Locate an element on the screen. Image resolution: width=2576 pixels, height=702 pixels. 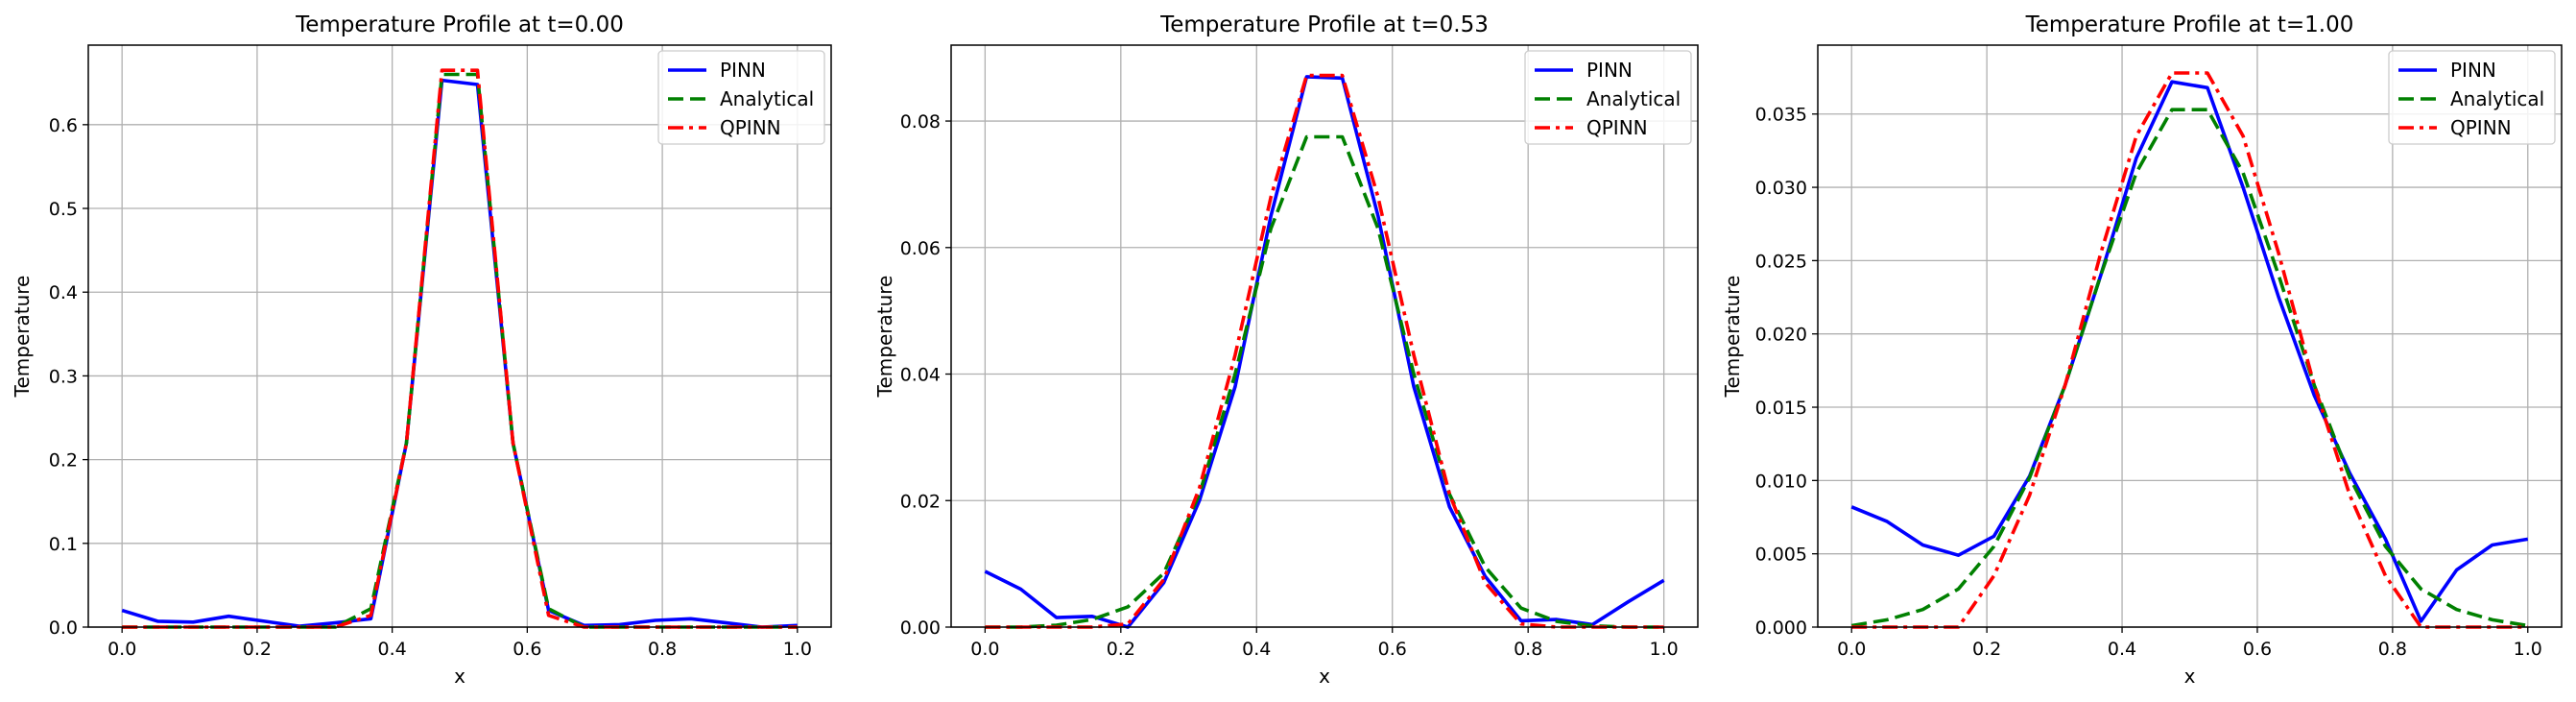
y-tick-label: 0.0 is located at coordinates (63, 628).